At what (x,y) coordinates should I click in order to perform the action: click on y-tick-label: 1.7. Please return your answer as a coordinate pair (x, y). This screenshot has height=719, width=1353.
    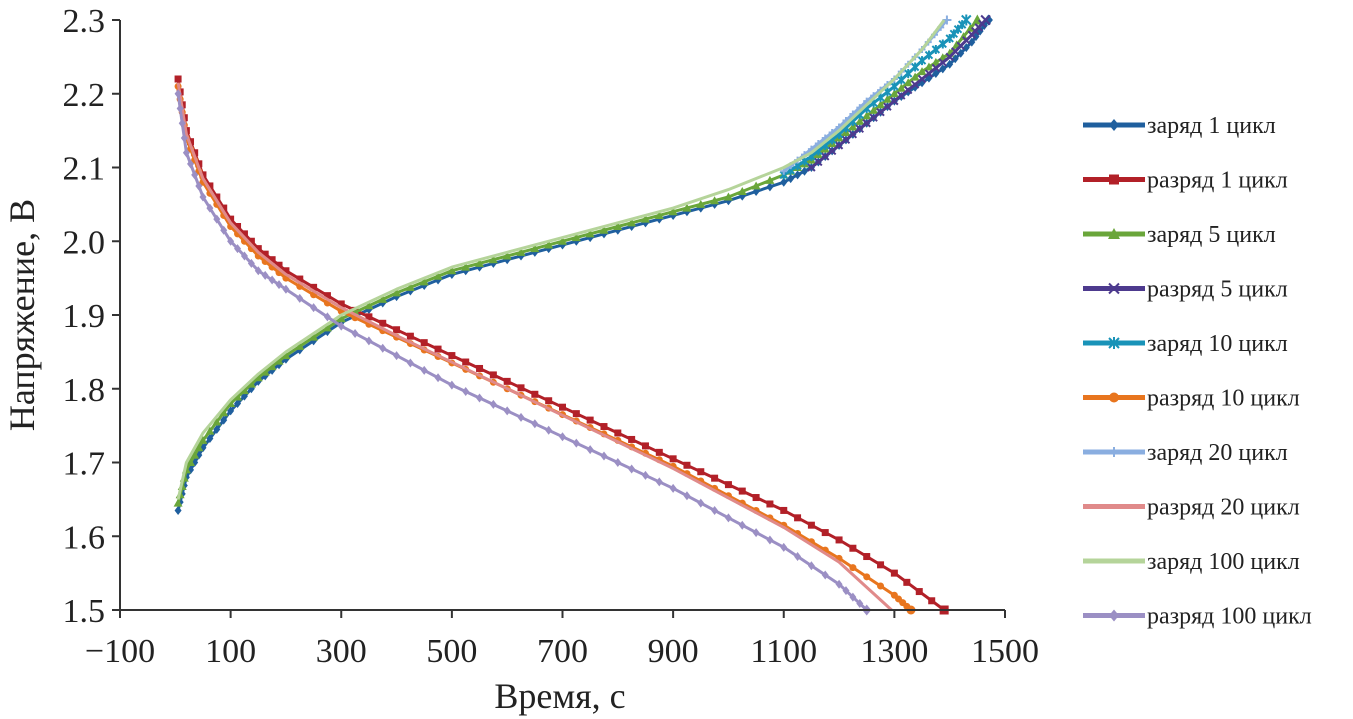
    Looking at the image, I should click on (84, 464).